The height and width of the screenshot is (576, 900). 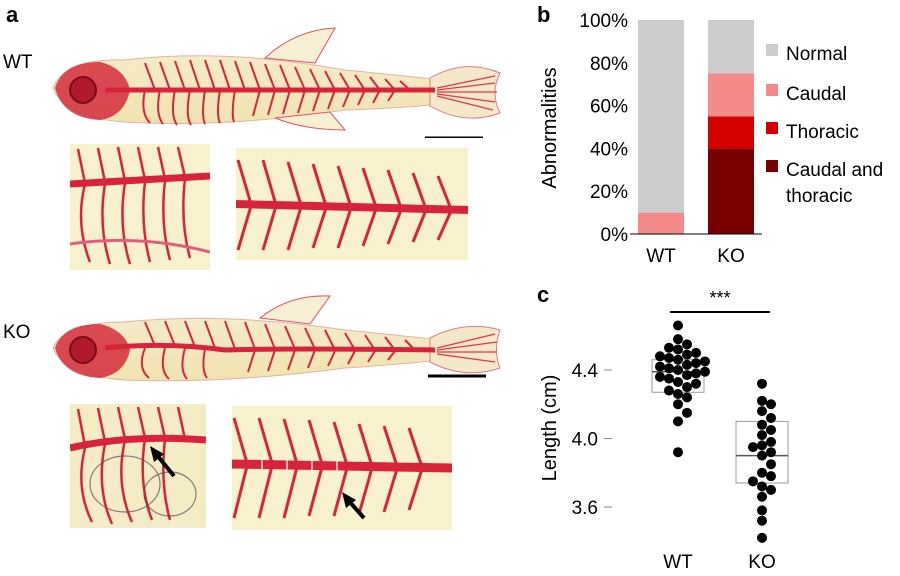 I want to click on ko-fish-label: KO, so click(x=17, y=332).